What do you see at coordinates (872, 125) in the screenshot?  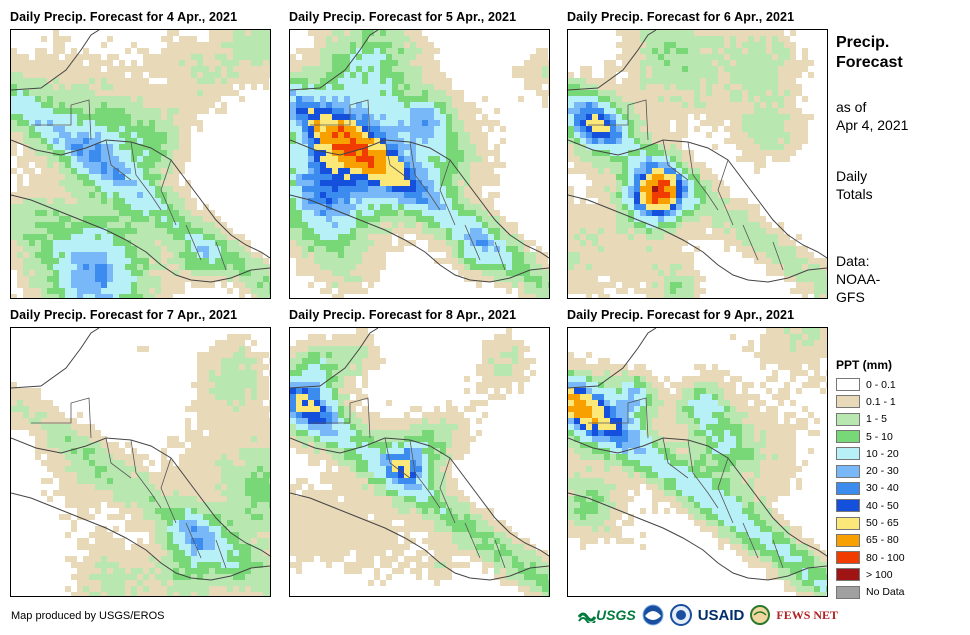 I see `as-of-value: Apr 4, 2021` at bounding box center [872, 125].